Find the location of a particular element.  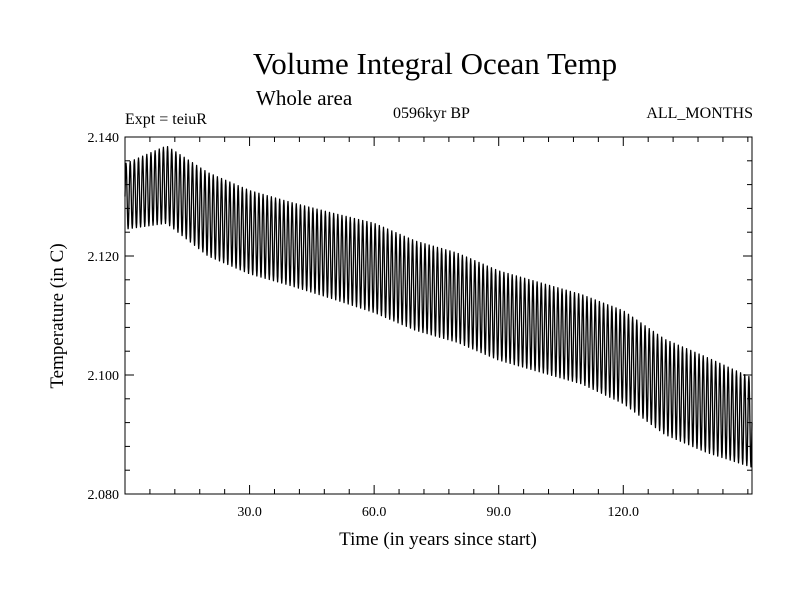

x-axis-label: Time (in years since start) is located at coordinates (438, 539).